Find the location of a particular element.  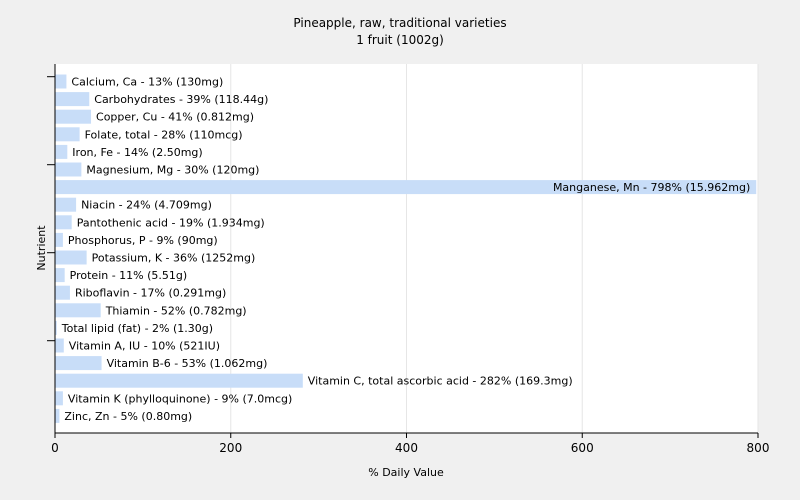

bar-label: Vitamin A, IU - 10% (521IU) is located at coordinates (144, 346).